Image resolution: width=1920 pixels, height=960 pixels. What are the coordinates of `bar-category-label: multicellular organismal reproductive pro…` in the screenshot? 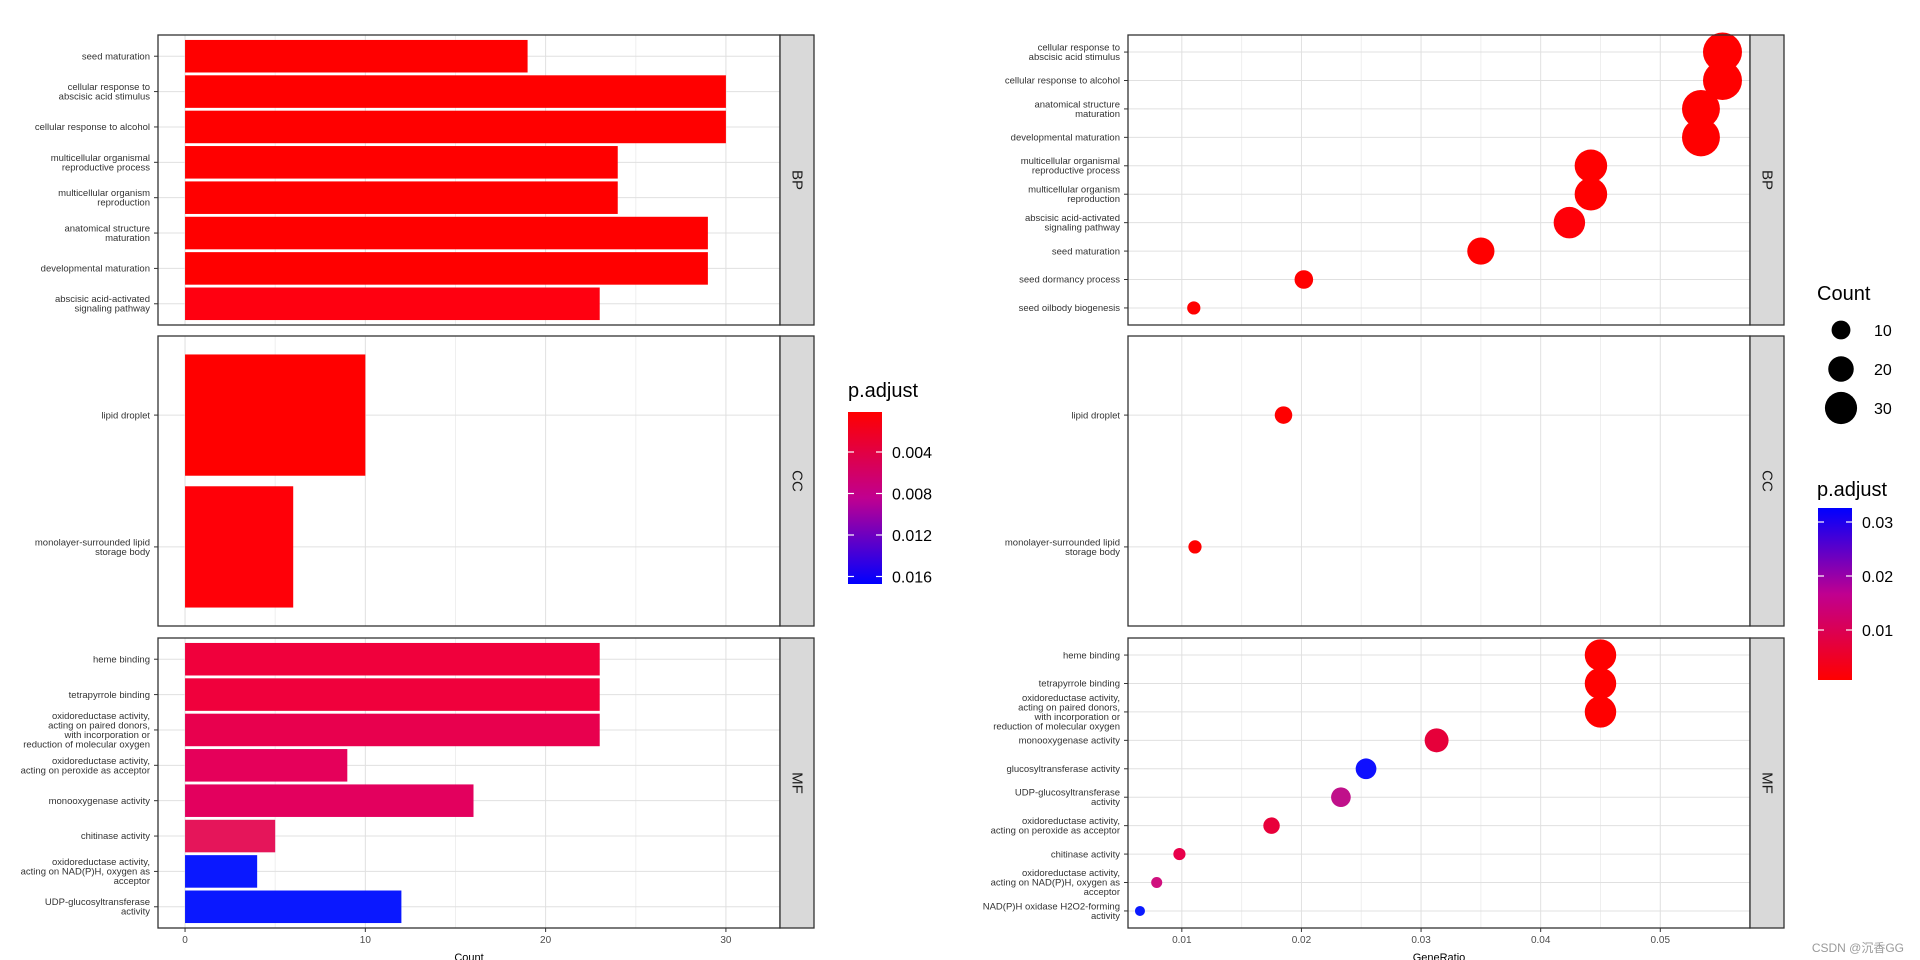 It's located at (101, 163).